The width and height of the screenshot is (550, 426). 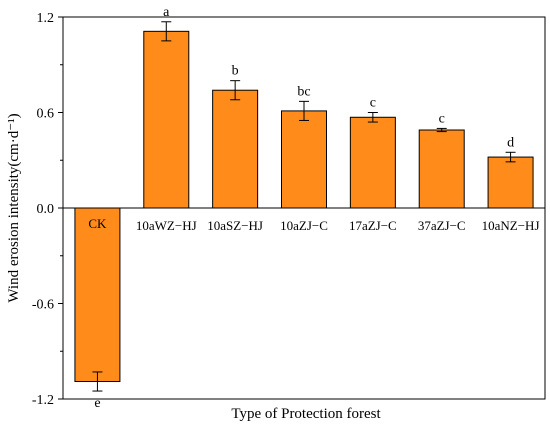 What do you see at coordinates (303, 91) in the screenshot?
I see `significance-label: bc` at bounding box center [303, 91].